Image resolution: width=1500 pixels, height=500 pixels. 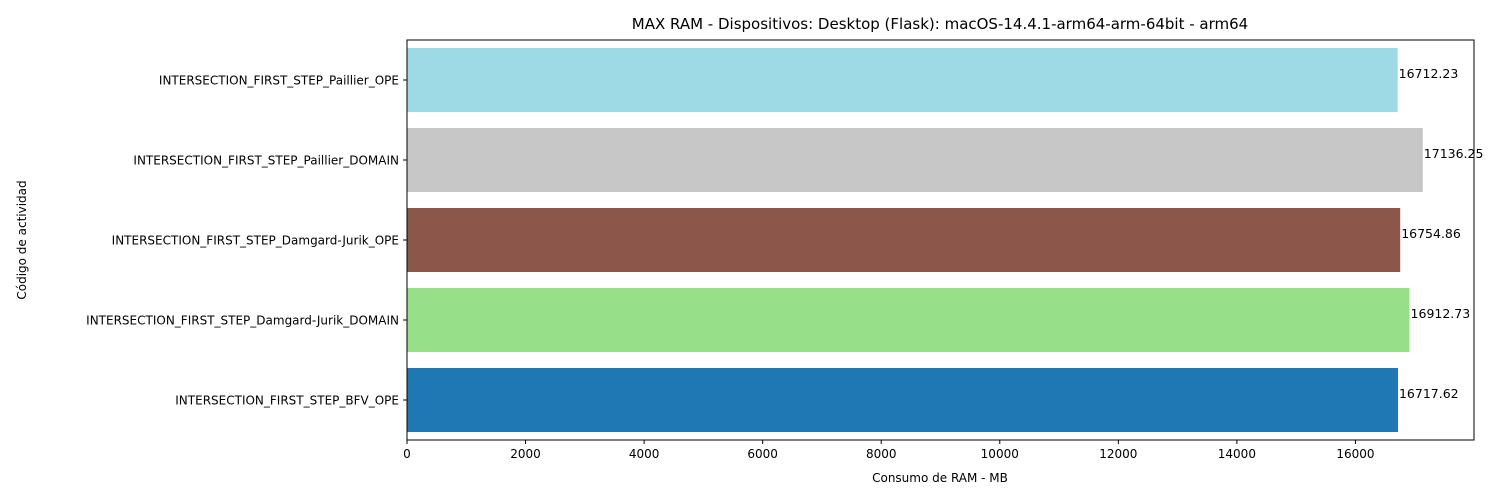 I want to click on y-tick-label: INTERSECTION_FIRST_STEP_BFV_OPE, so click(x=287, y=401).